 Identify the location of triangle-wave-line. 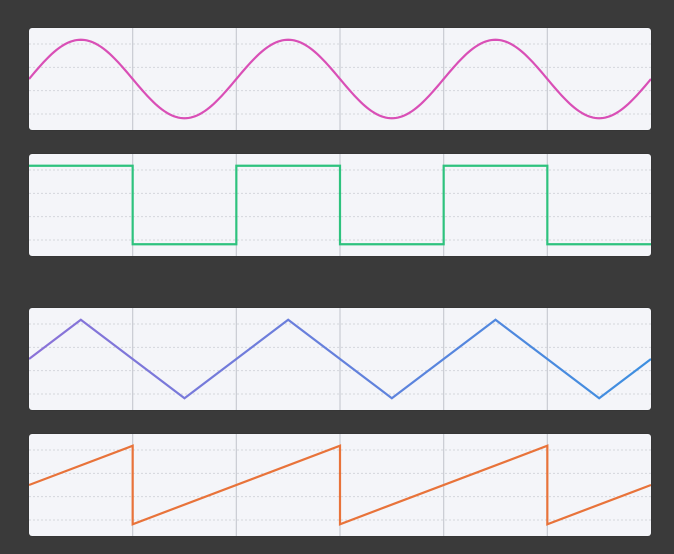
(340, 359).